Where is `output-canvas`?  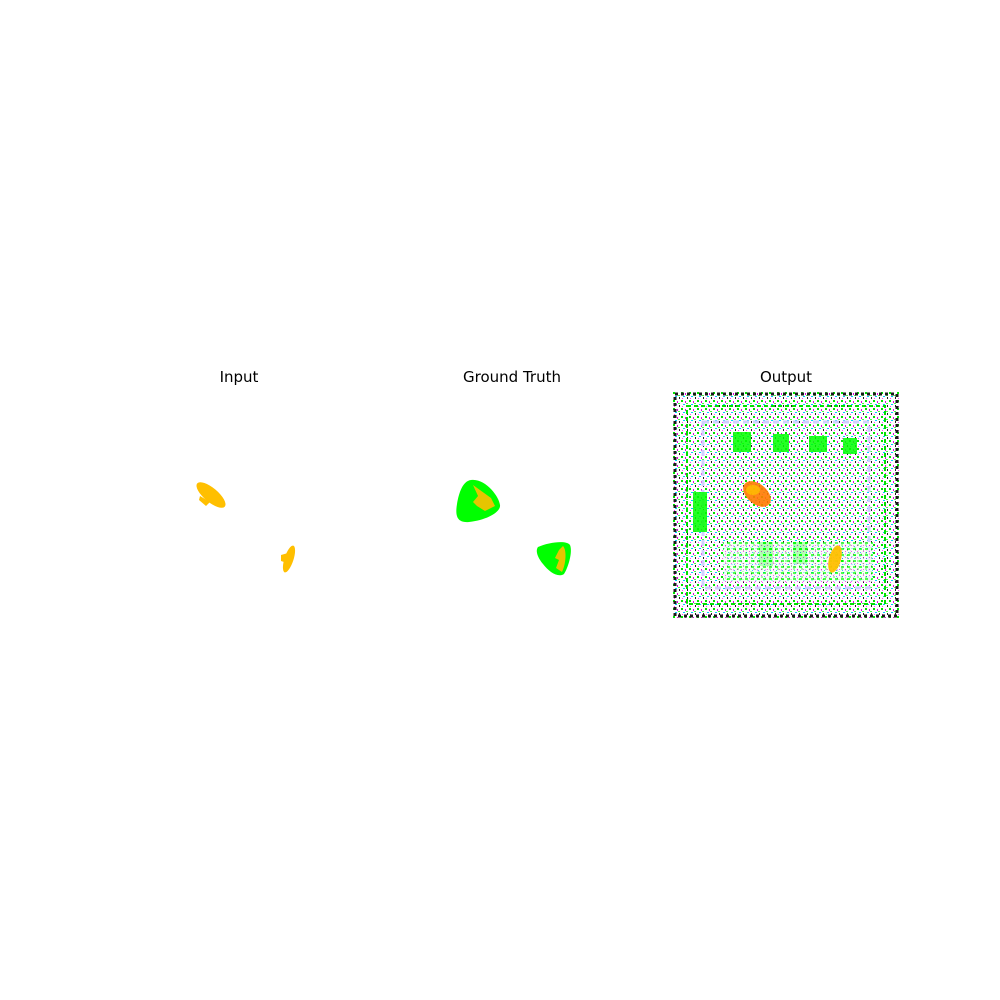 output-canvas is located at coordinates (786, 505).